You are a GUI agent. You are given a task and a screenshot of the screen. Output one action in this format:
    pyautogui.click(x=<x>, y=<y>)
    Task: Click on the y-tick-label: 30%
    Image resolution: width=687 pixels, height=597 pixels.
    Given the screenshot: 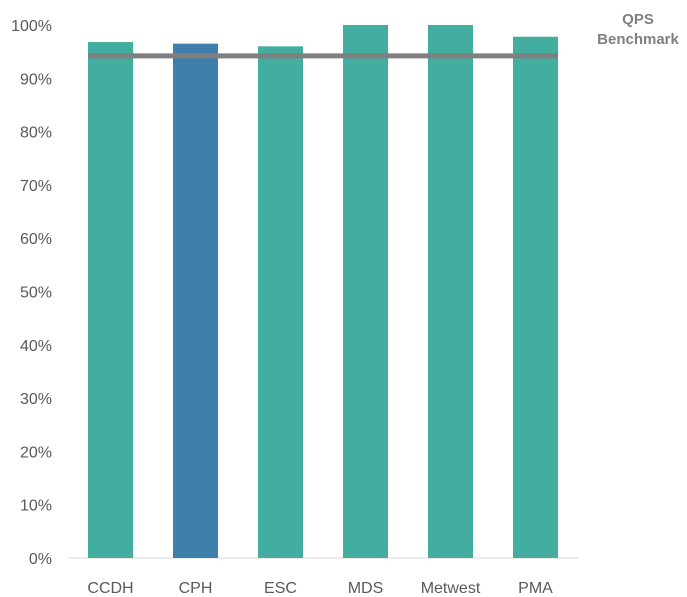 What is the action you would take?
    pyautogui.click(x=36, y=399)
    